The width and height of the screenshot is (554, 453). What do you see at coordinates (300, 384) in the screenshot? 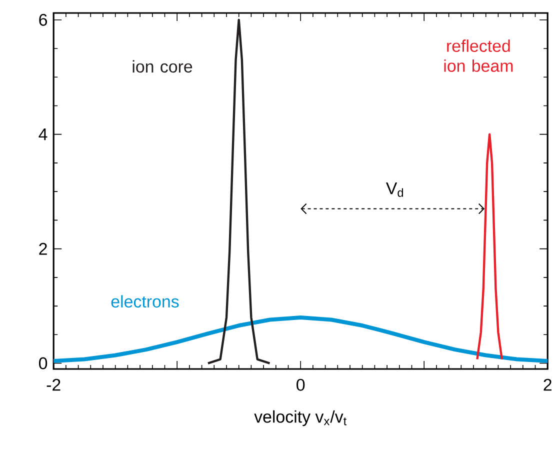
I see `x-tick-label: 0` at bounding box center [300, 384].